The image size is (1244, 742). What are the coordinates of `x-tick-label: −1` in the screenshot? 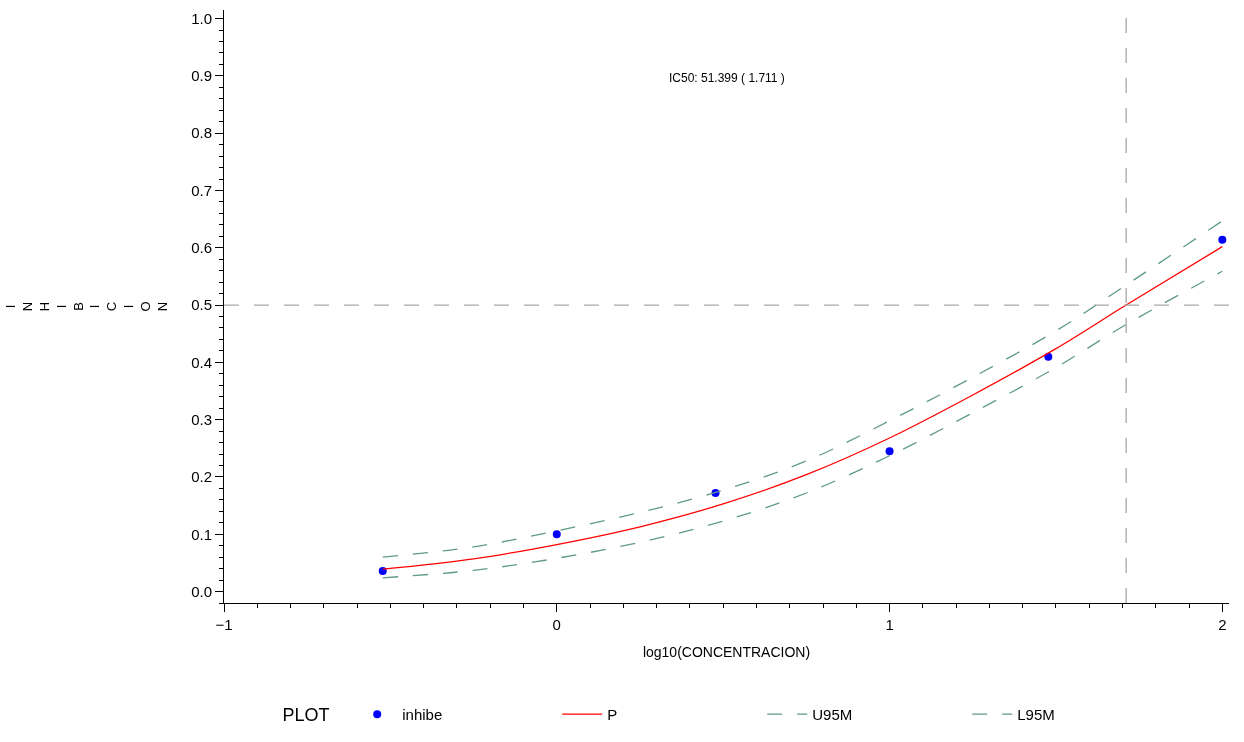 It's located at (224, 624).